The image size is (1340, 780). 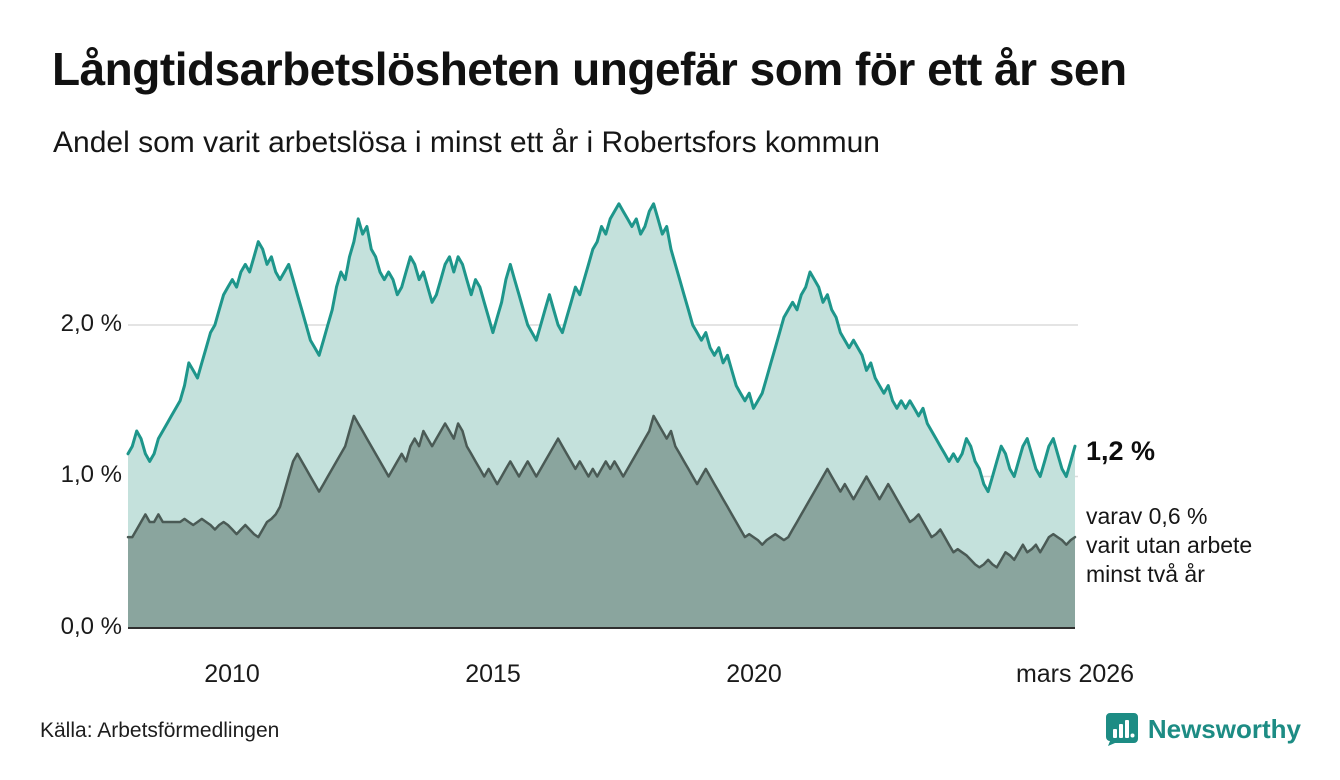 I want to click on bar-chart-bubble-icon, so click(x=1121, y=729).